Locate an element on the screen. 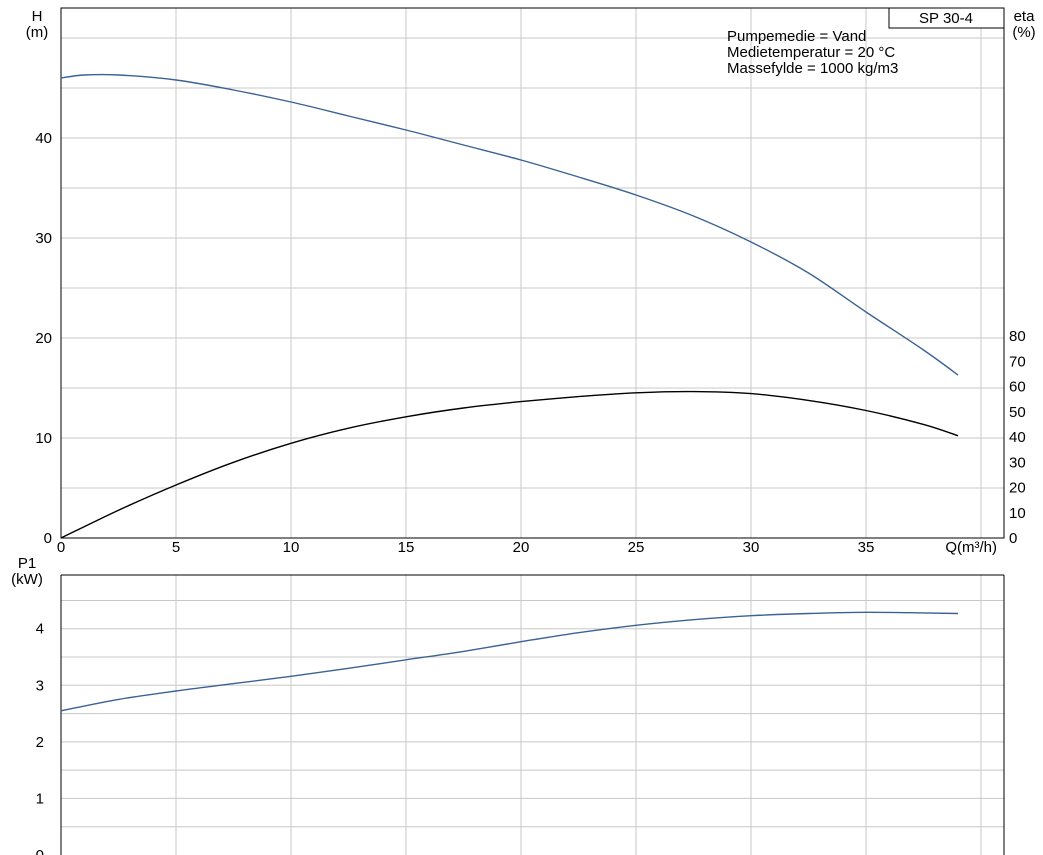 The image size is (1043, 855). head-tick-label: 30 is located at coordinates (43, 238).